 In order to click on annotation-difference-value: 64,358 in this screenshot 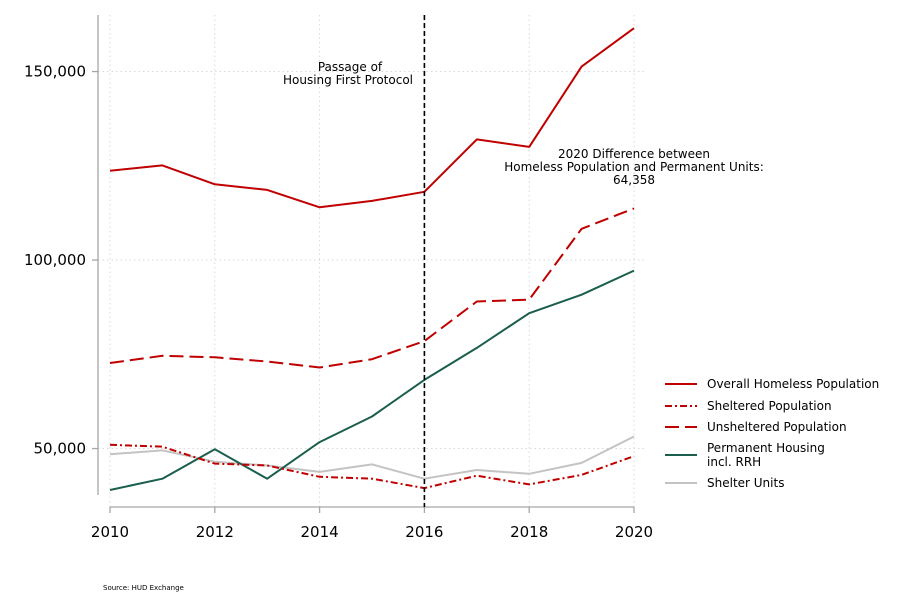, I will do `click(634, 180)`.